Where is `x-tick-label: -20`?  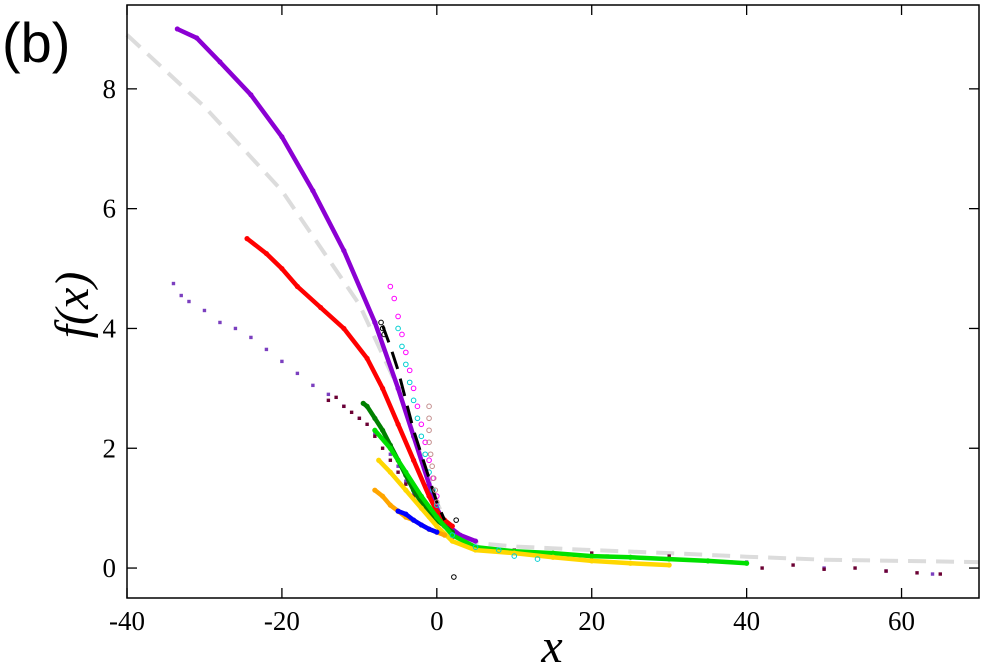 x-tick-label: -20 is located at coordinates (282, 621).